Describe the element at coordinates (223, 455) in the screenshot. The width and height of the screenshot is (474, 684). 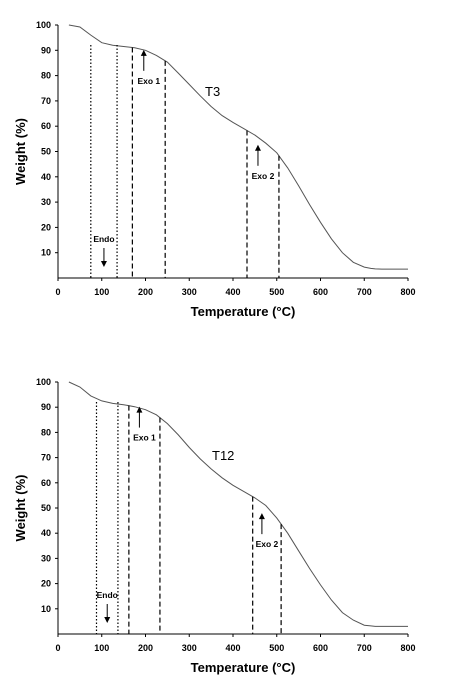
I see `chart-title: T12` at that location.